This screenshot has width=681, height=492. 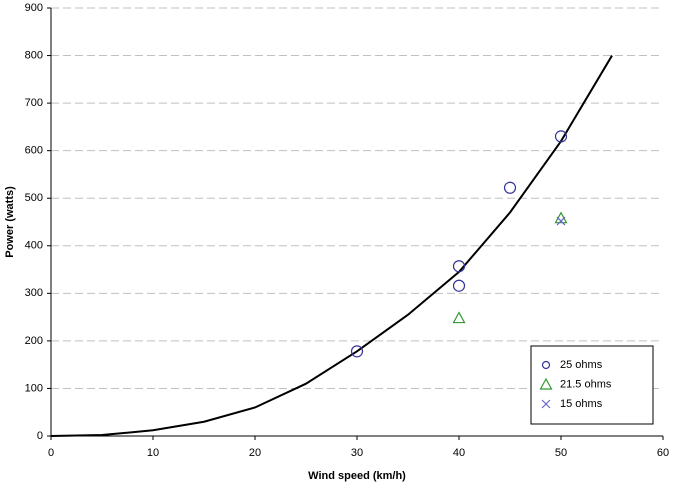 I want to click on y-tick-label: 800, so click(x=34, y=55).